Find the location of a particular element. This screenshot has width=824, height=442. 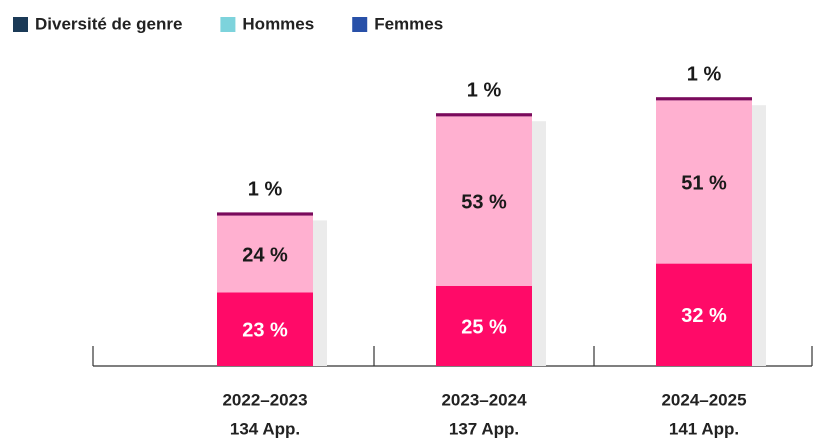

value-label: 53 % is located at coordinates (484, 202).